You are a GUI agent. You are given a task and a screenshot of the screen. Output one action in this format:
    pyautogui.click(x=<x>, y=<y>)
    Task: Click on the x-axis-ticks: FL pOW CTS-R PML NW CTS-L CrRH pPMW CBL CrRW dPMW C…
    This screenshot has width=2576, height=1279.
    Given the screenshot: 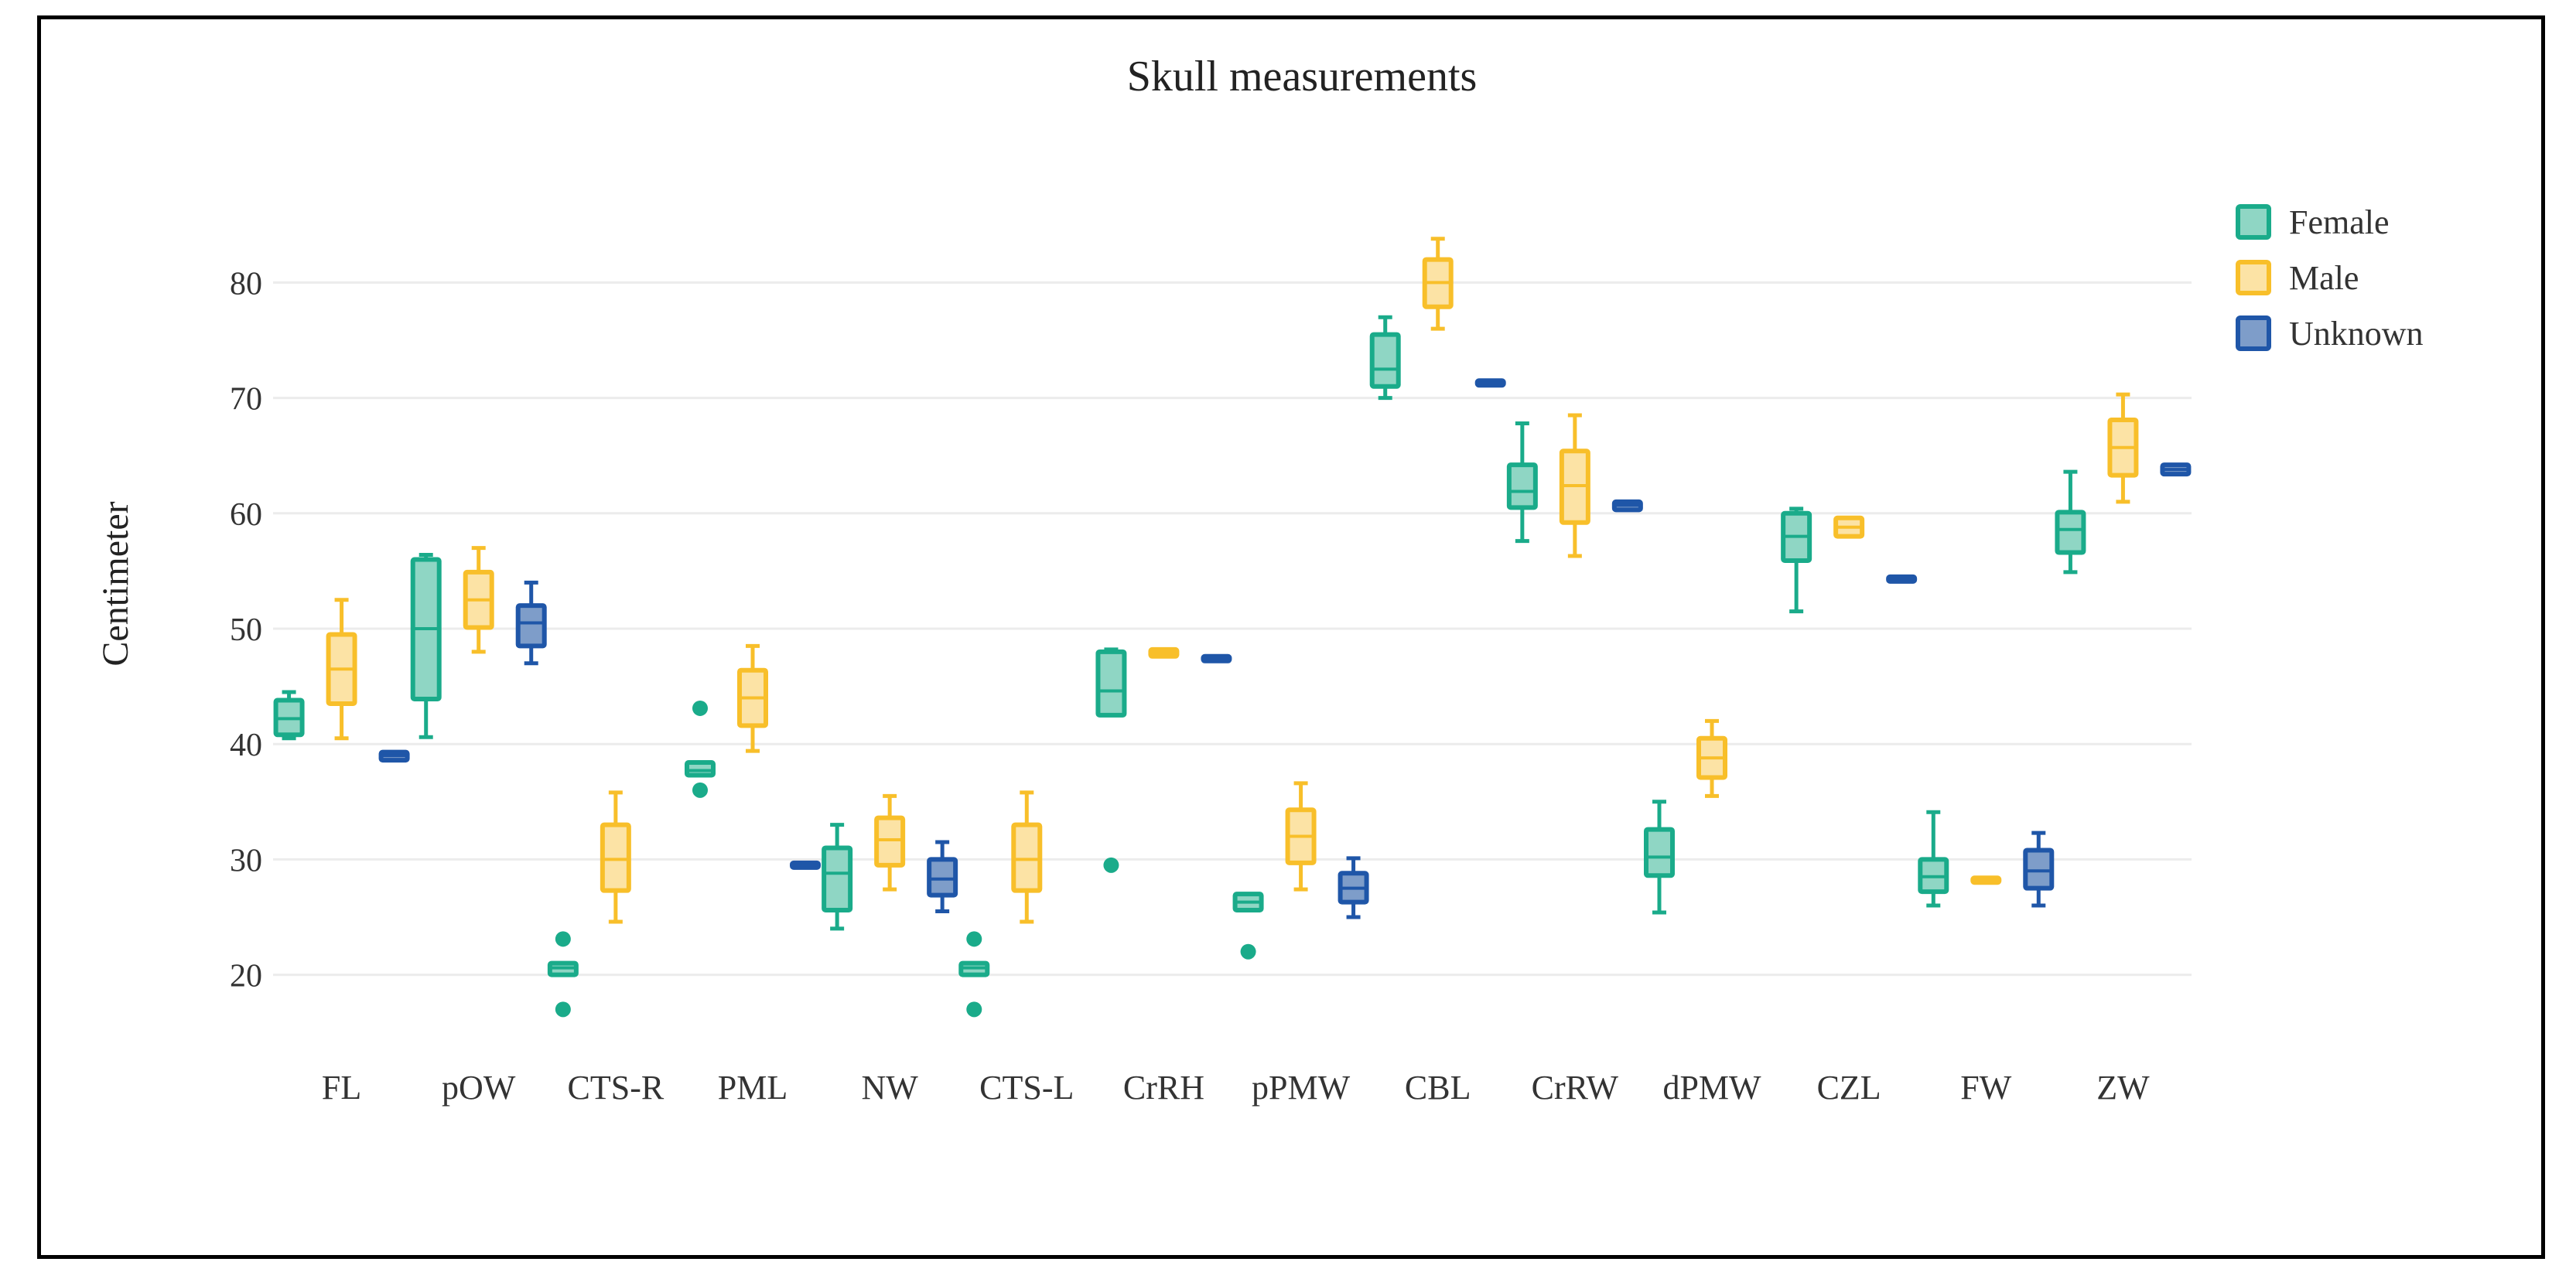 What is the action you would take?
    pyautogui.click(x=1236, y=1088)
    